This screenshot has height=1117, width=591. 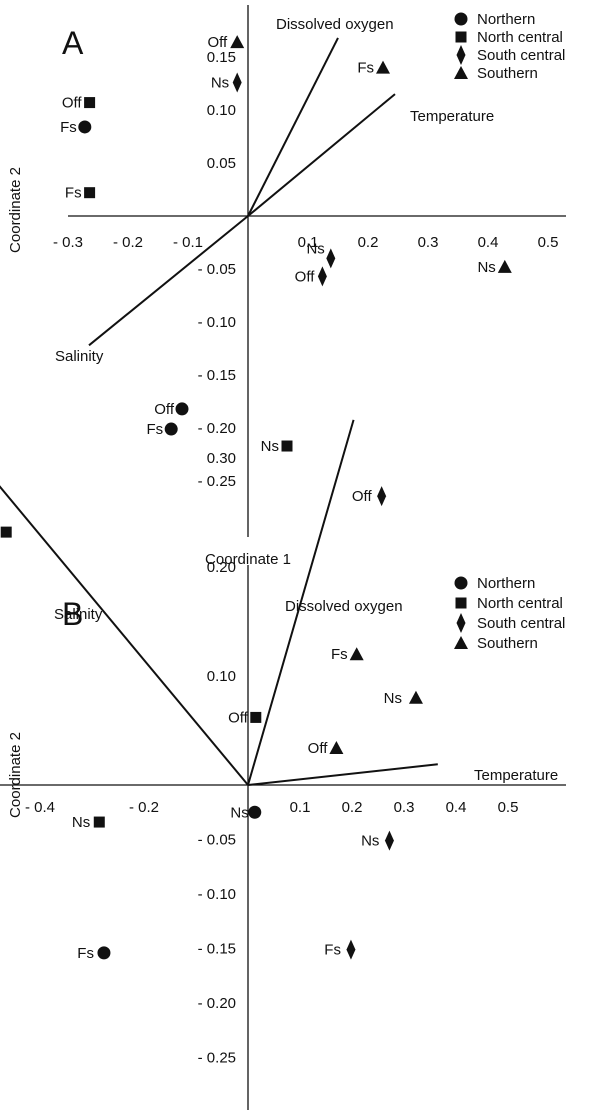 What do you see at coordinates (248, 559) in the screenshot?
I see `x-axis-label: Coordinate 1` at bounding box center [248, 559].